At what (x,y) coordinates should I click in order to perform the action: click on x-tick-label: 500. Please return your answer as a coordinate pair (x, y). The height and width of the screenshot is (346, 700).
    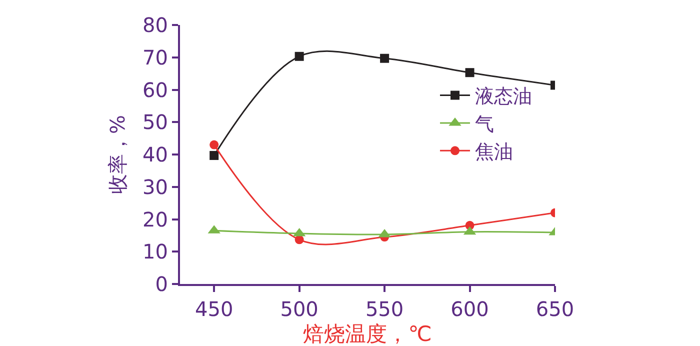
    Looking at the image, I should click on (299, 309).